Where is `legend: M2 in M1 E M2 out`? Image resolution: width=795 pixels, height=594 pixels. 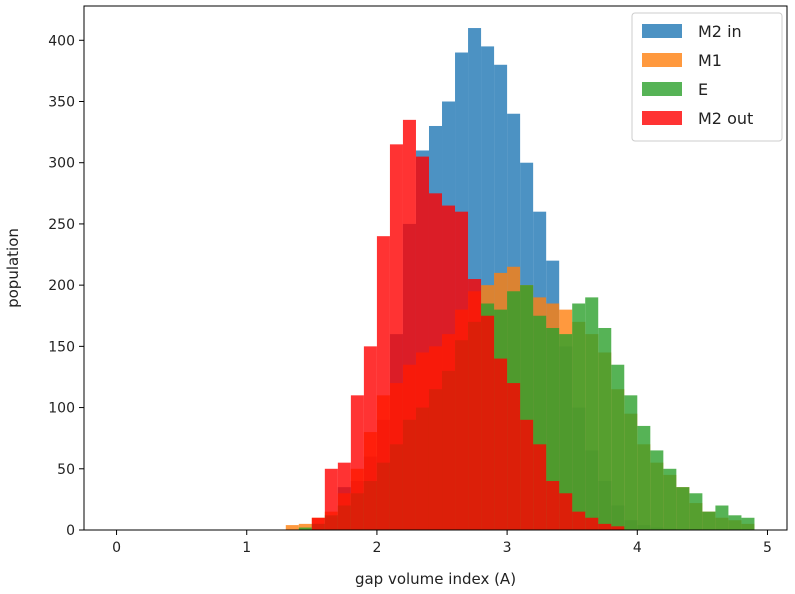 legend: M2 in M1 E M2 out is located at coordinates (707, 77).